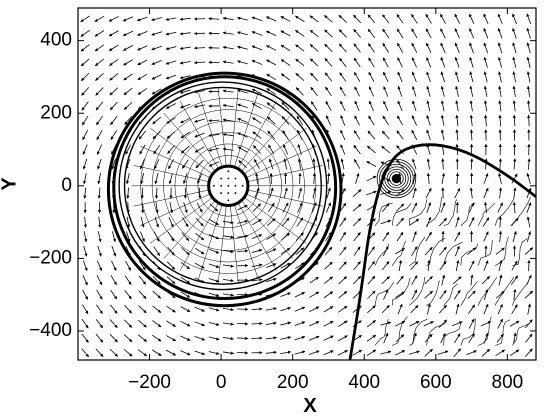  What do you see at coordinates (66, 185) in the screenshot?
I see `y-tick-label: 0` at bounding box center [66, 185].